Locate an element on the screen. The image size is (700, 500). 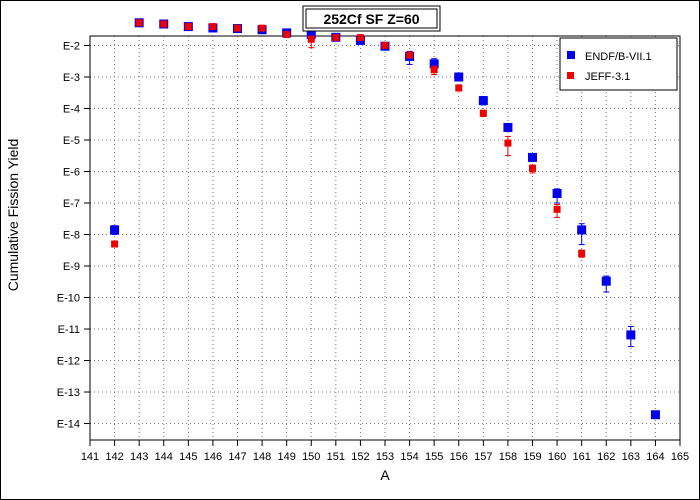
x-tick-label: 155 is located at coordinates (434, 457).